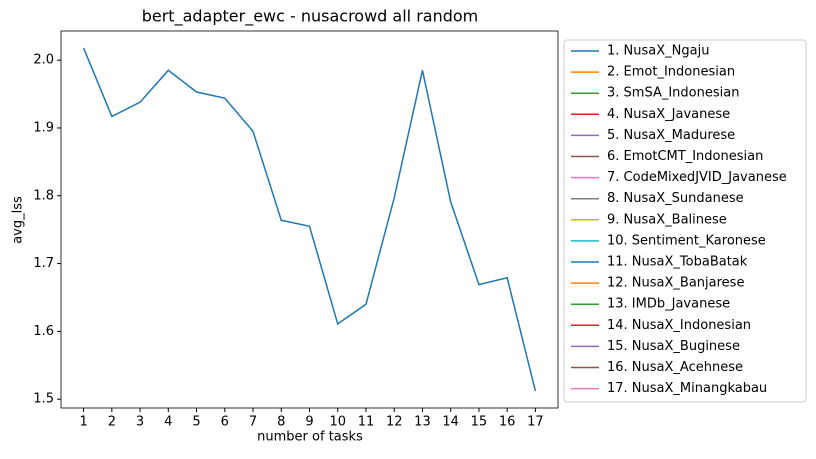  What do you see at coordinates (687, 388) in the screenshot?
I see `legend-label: 17. NusaX_Minangkabau` at bounding box center [687, 388].